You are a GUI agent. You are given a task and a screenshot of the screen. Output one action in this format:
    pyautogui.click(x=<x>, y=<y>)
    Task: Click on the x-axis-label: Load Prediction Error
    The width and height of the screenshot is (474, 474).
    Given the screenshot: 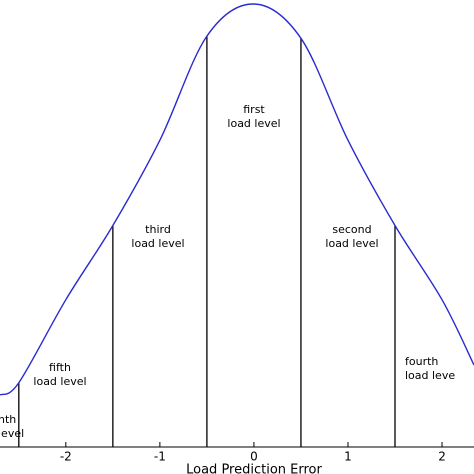 What is the action you would take?
    pyautogui.click(x=254, y=468)
    